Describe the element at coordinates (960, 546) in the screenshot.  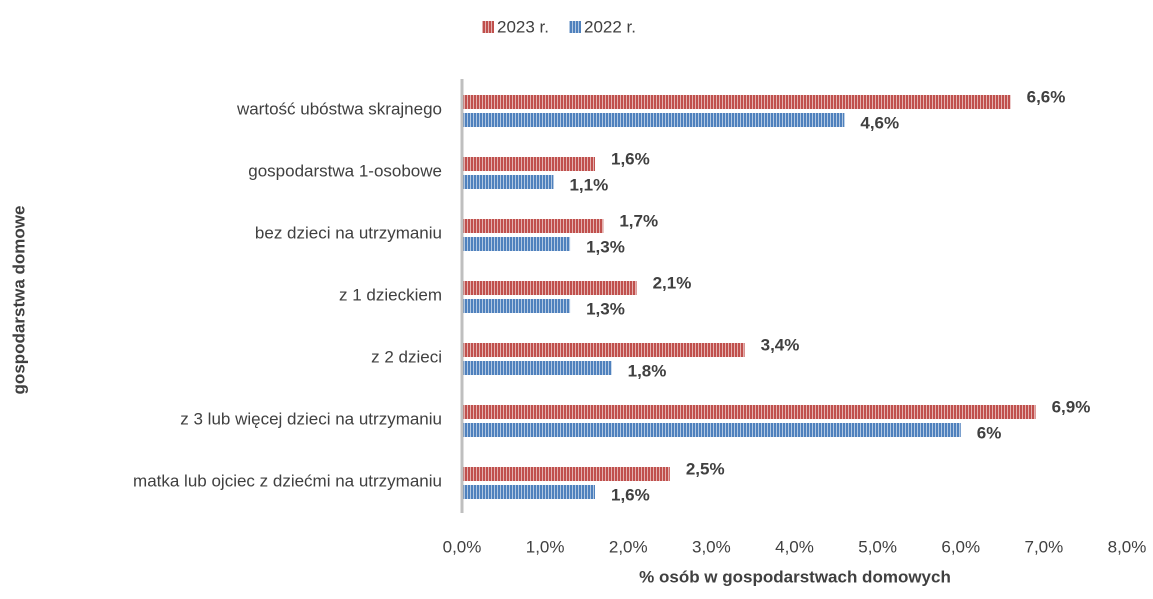
I see `x-tick-label: 6,0%` at that location.